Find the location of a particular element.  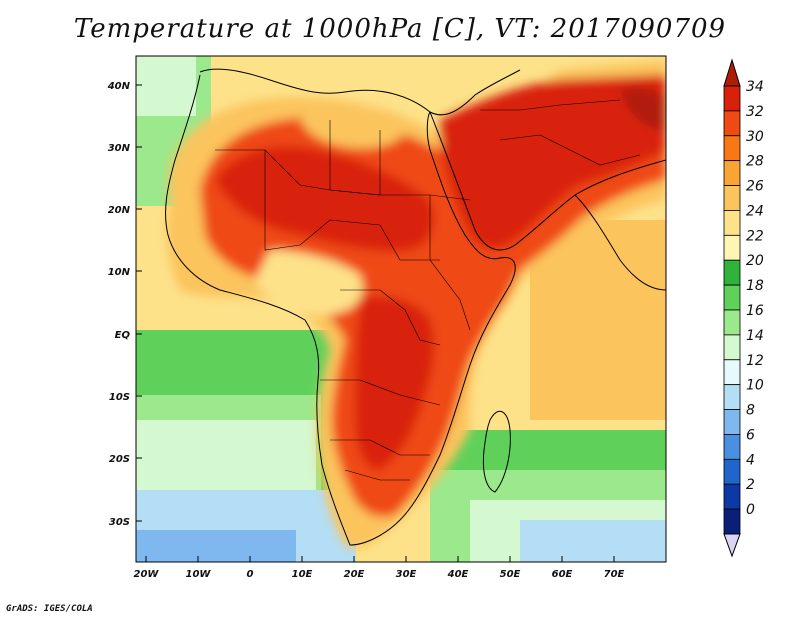

land-west-africa-mild is located at coordinates (309, 282).